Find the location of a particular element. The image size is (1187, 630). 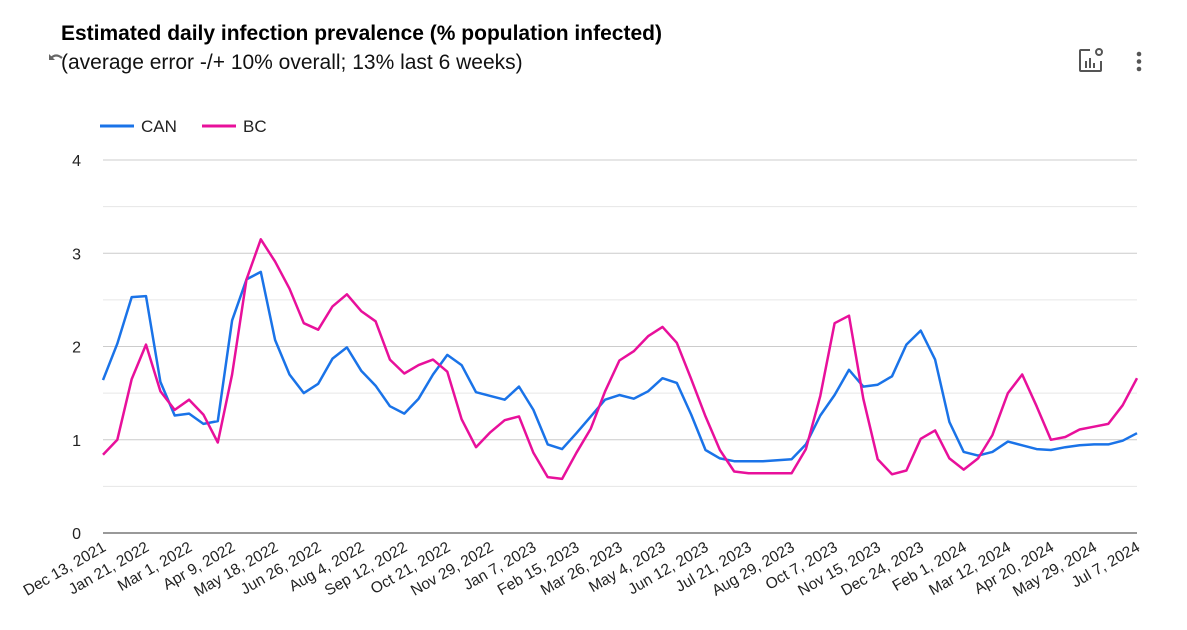

legend-label-can: CAN is located at coordinates (159, 126).